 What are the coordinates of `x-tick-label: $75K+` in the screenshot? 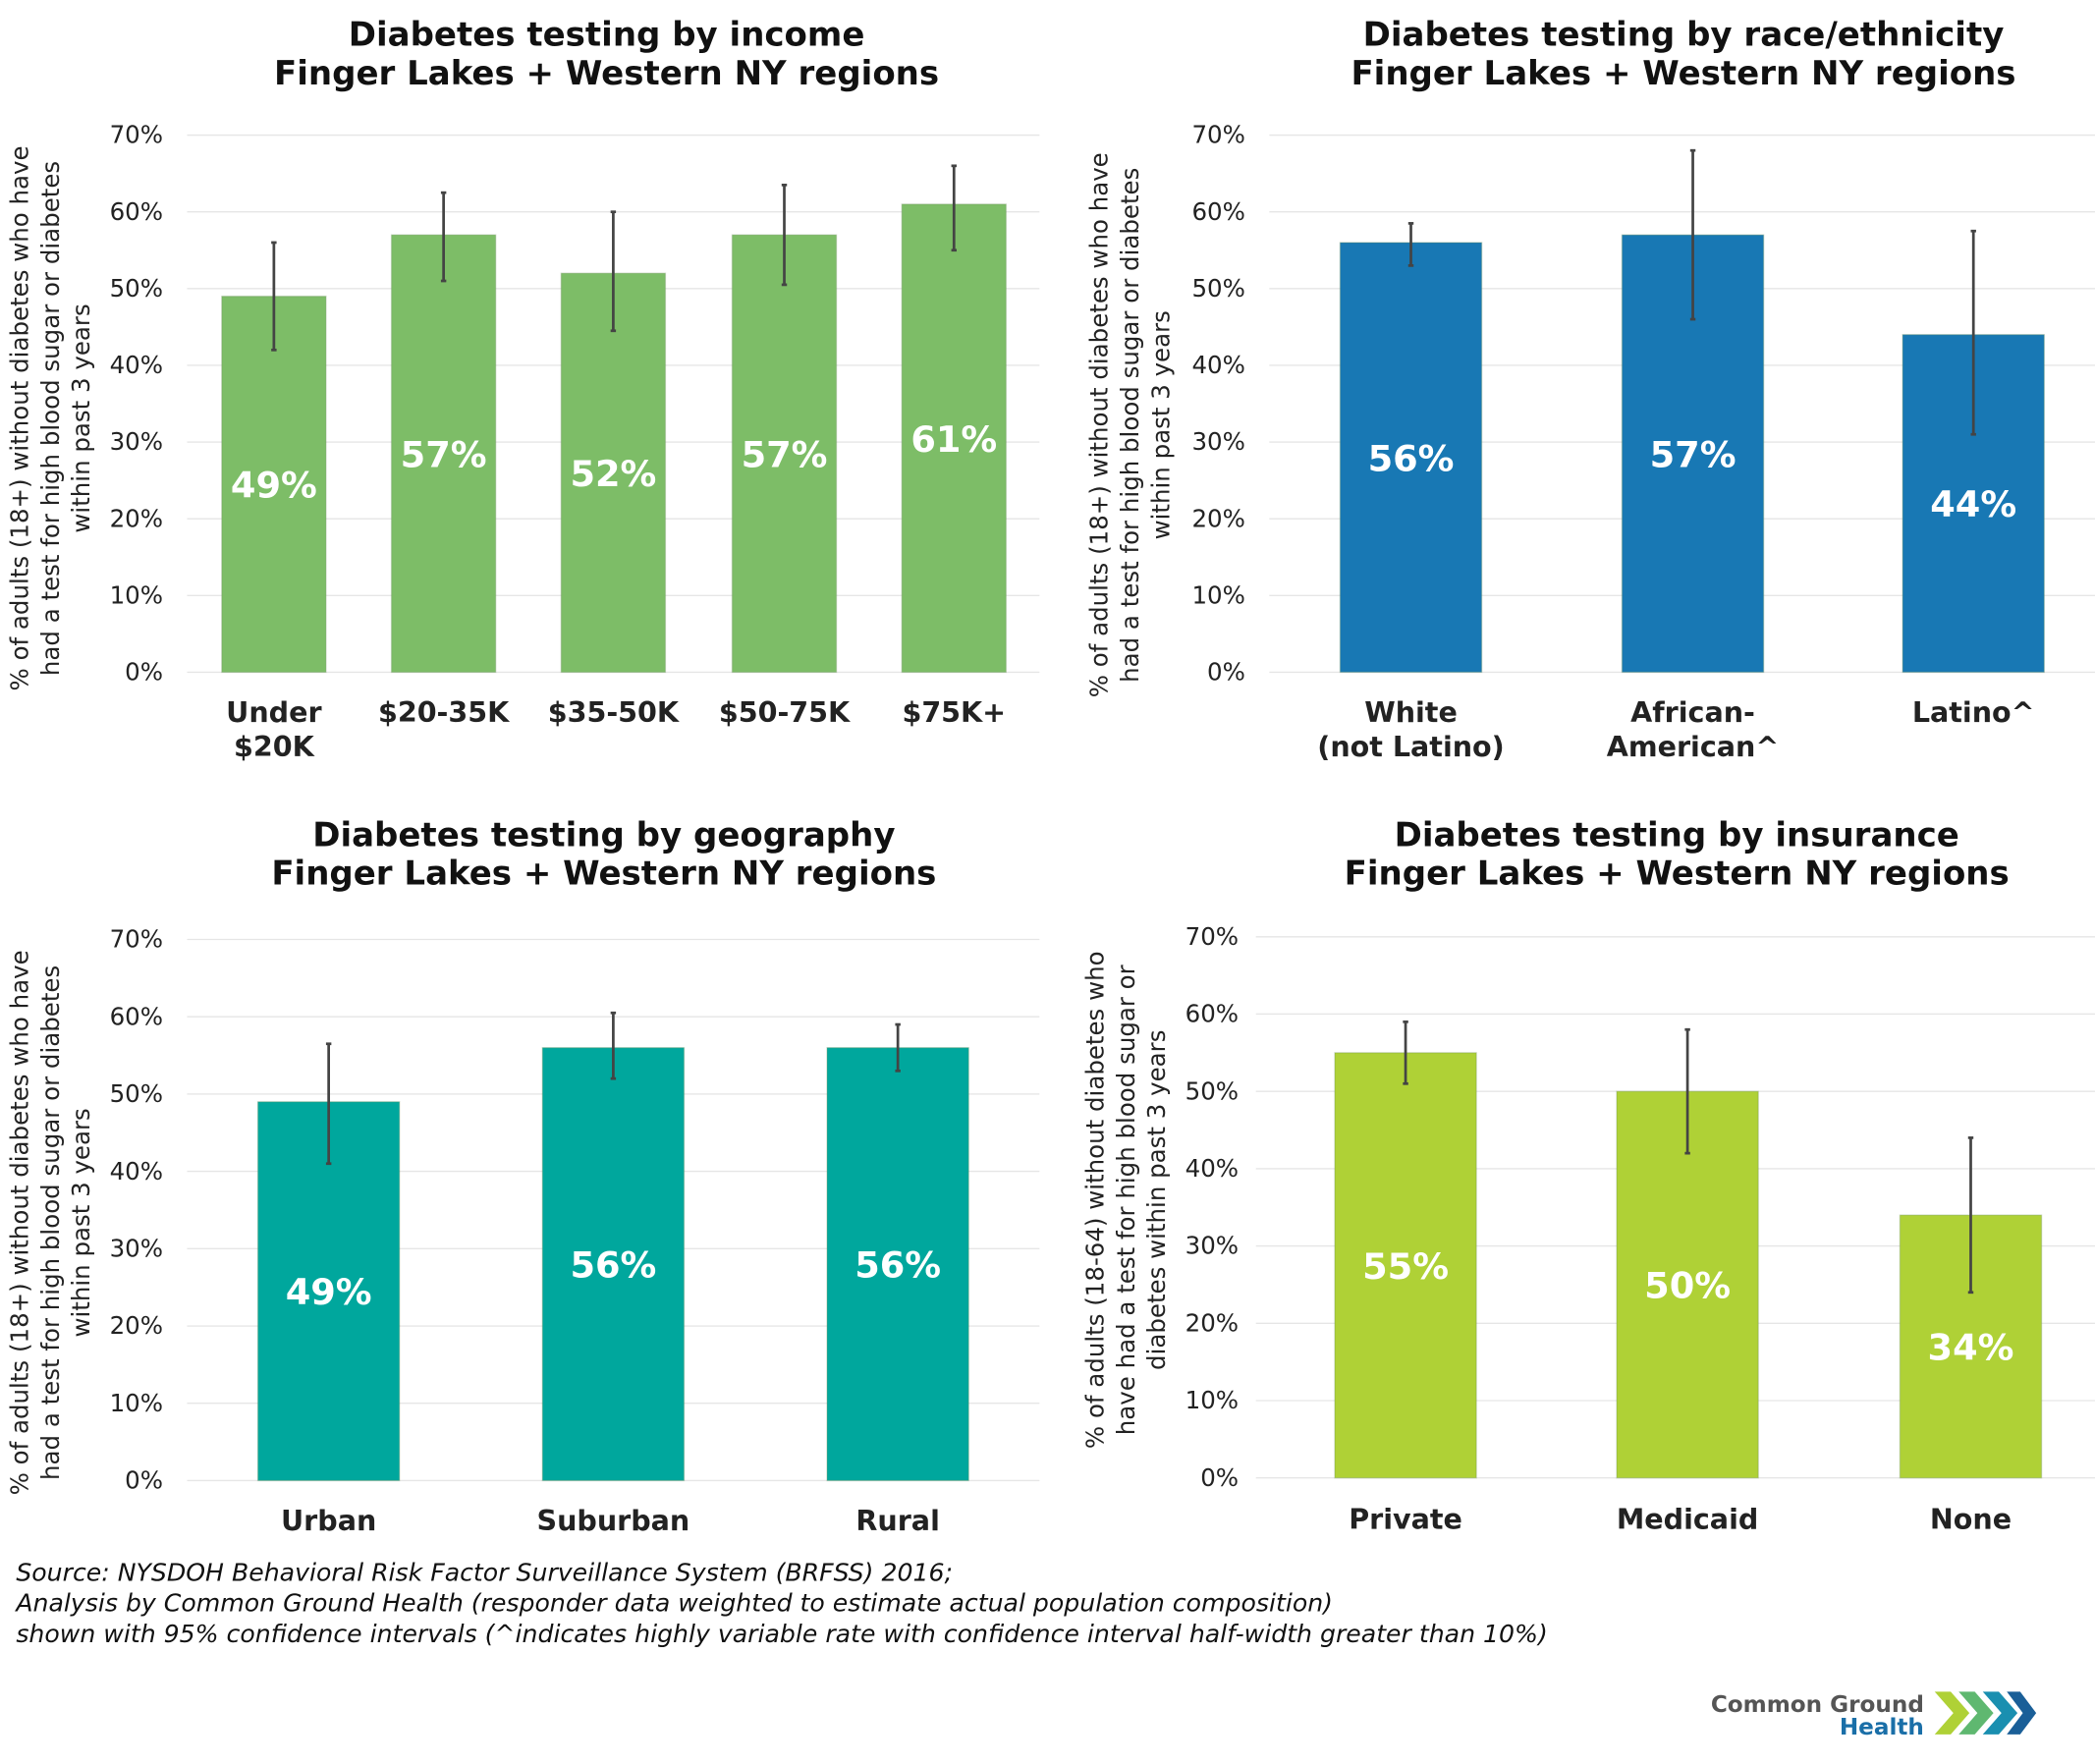 It's located at (954, 712).